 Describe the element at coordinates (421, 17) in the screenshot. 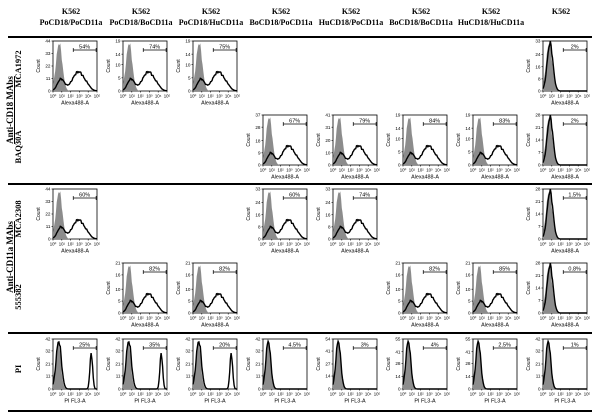

I see `column-header-6: K562 BoCD18/BoCD11a` at that location.